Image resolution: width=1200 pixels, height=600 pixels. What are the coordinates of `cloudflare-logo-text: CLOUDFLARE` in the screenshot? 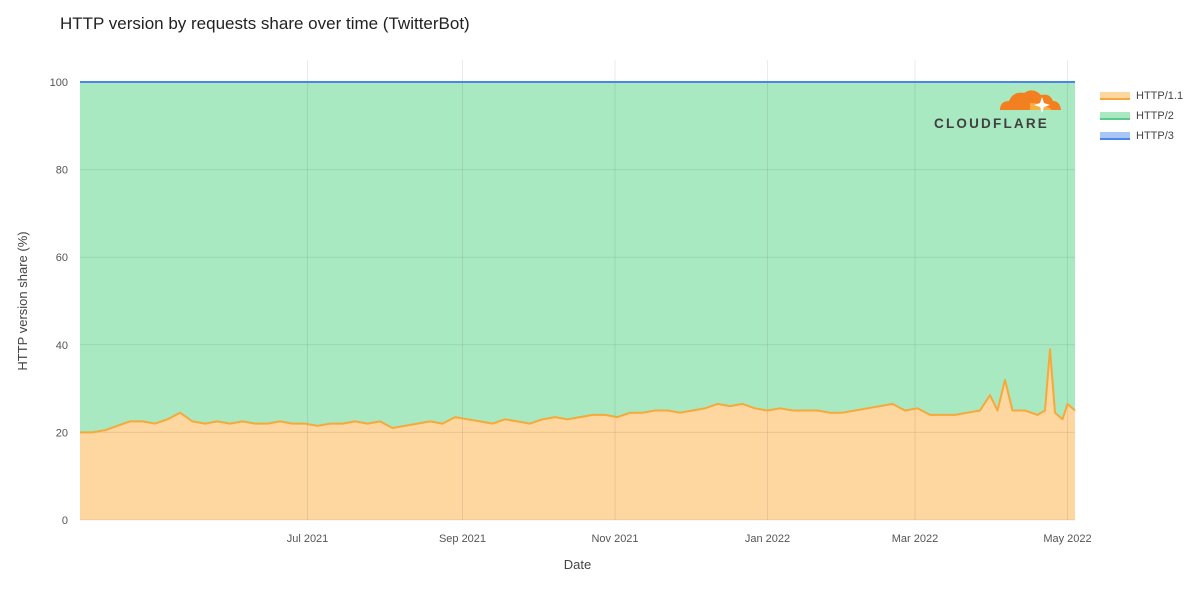 It's located at (991, 123).